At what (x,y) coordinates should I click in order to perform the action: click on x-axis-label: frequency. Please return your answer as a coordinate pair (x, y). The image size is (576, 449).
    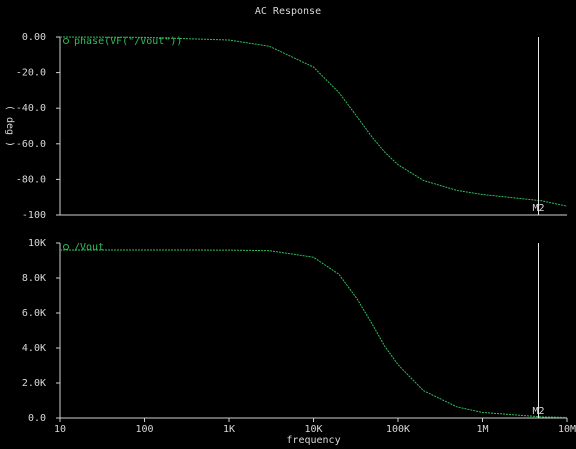
    Looking at the image, I should click on (313, 440).